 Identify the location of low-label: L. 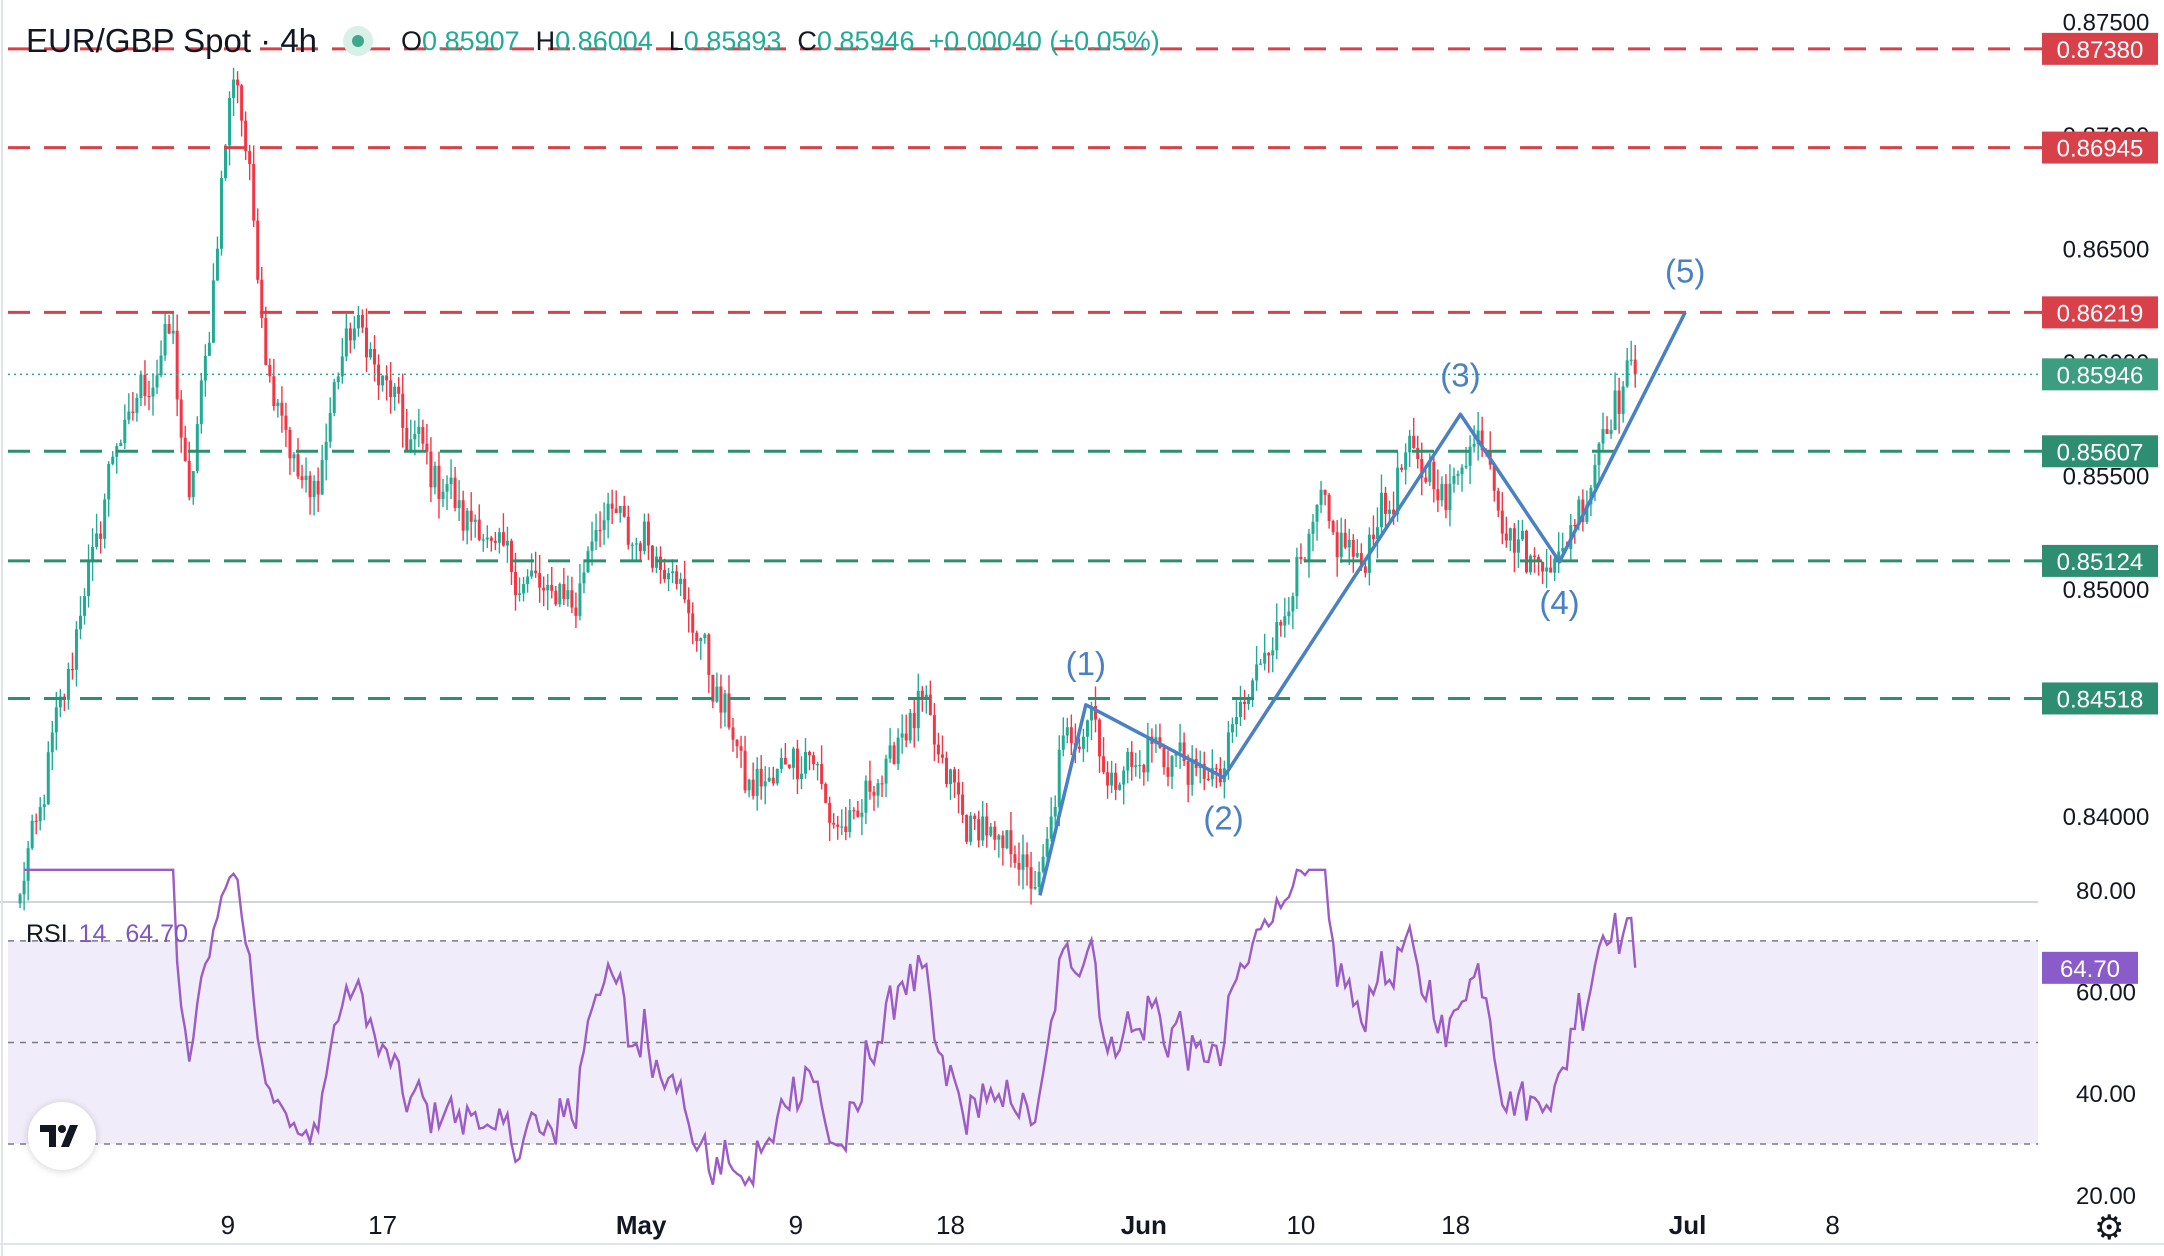
(676, 40).